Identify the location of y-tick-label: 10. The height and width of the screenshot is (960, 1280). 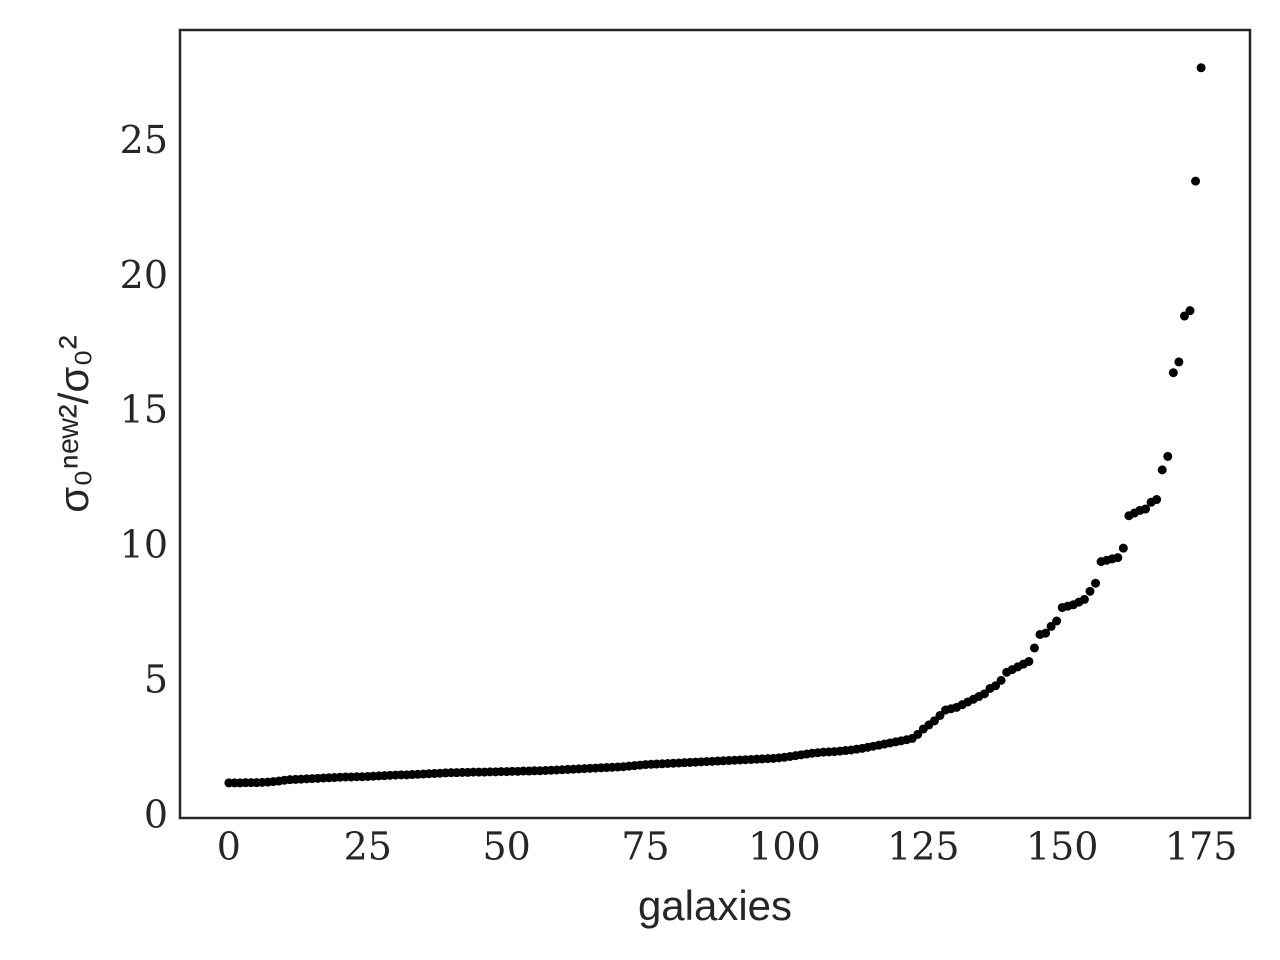
(144, 545).